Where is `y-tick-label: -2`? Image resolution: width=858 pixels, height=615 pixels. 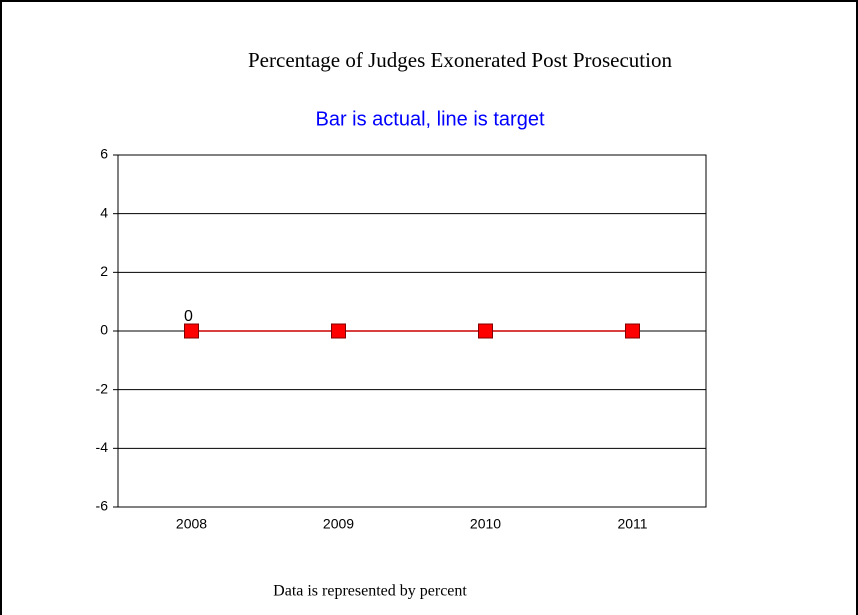
y-tick-label: -2 is located at coordinates (102, 388).